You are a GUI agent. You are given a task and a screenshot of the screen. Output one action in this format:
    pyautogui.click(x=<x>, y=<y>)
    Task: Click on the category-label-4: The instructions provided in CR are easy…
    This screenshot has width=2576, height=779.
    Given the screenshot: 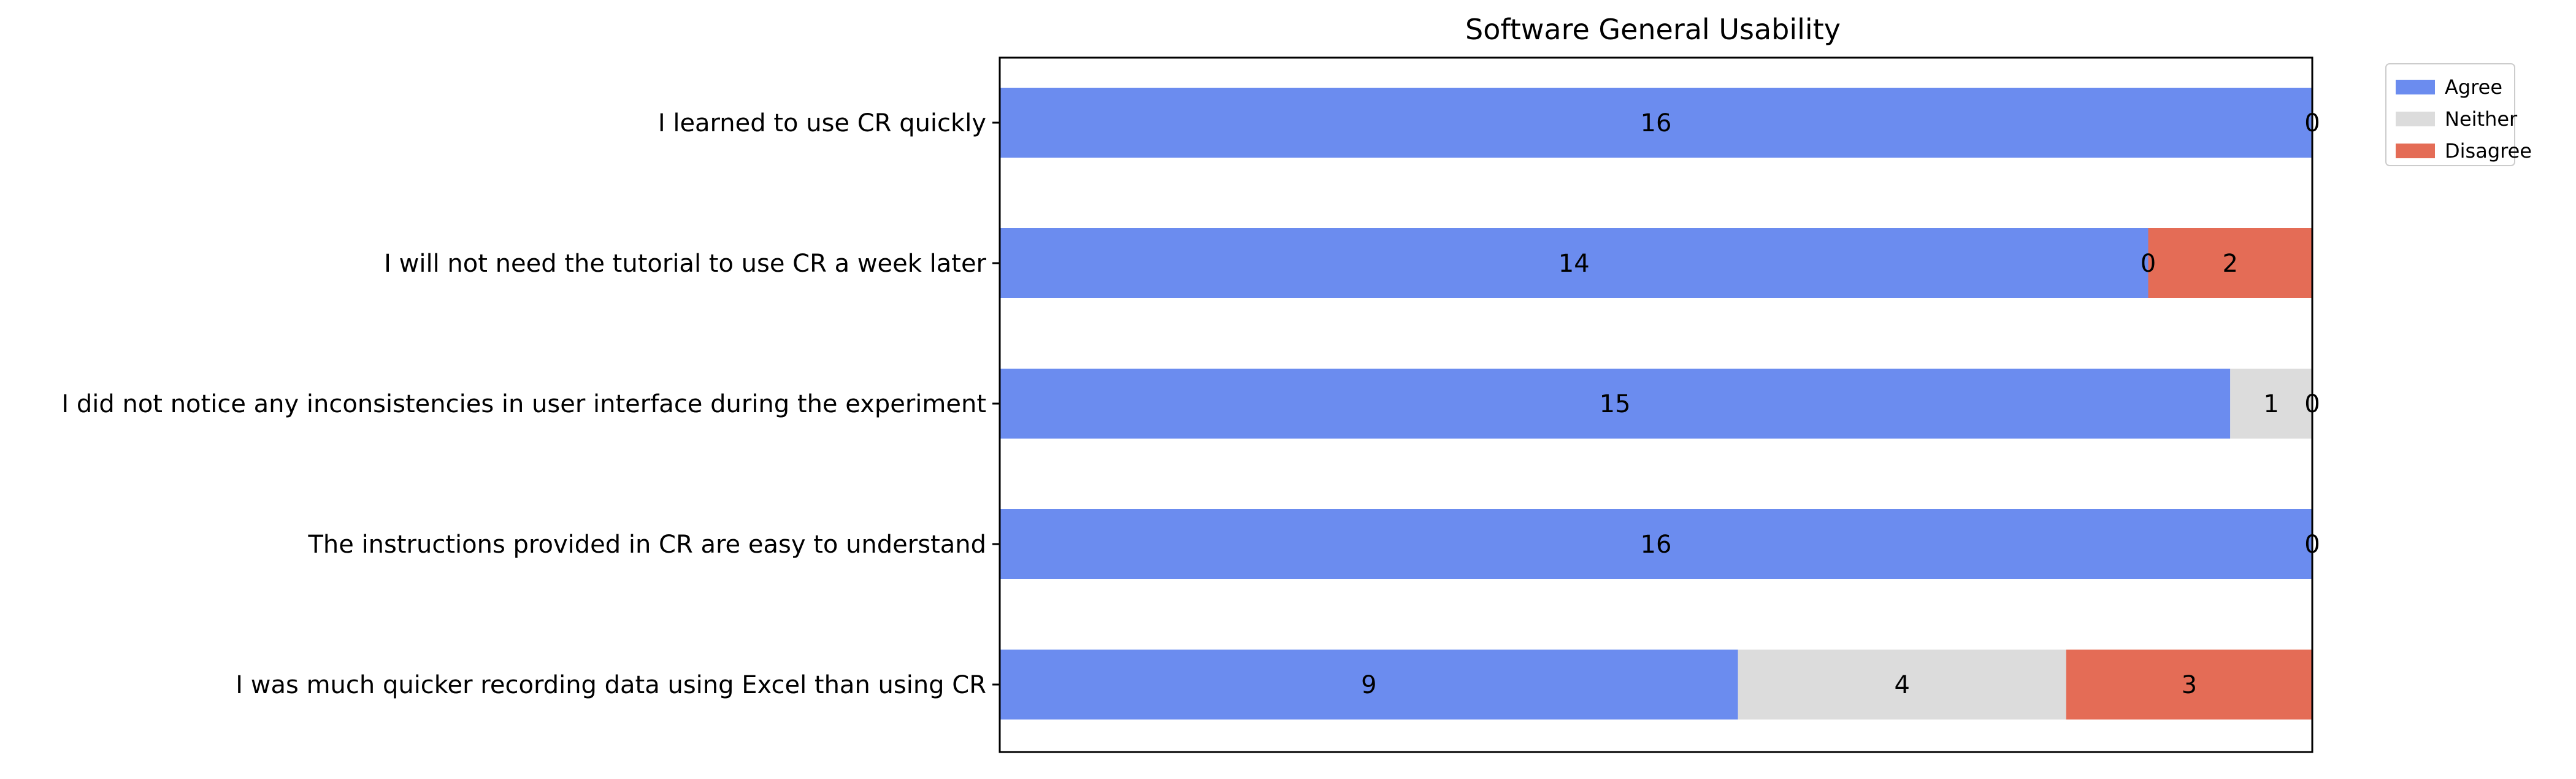 What is the action you would take?
    pyautogui.click(x=646, y=545)
    